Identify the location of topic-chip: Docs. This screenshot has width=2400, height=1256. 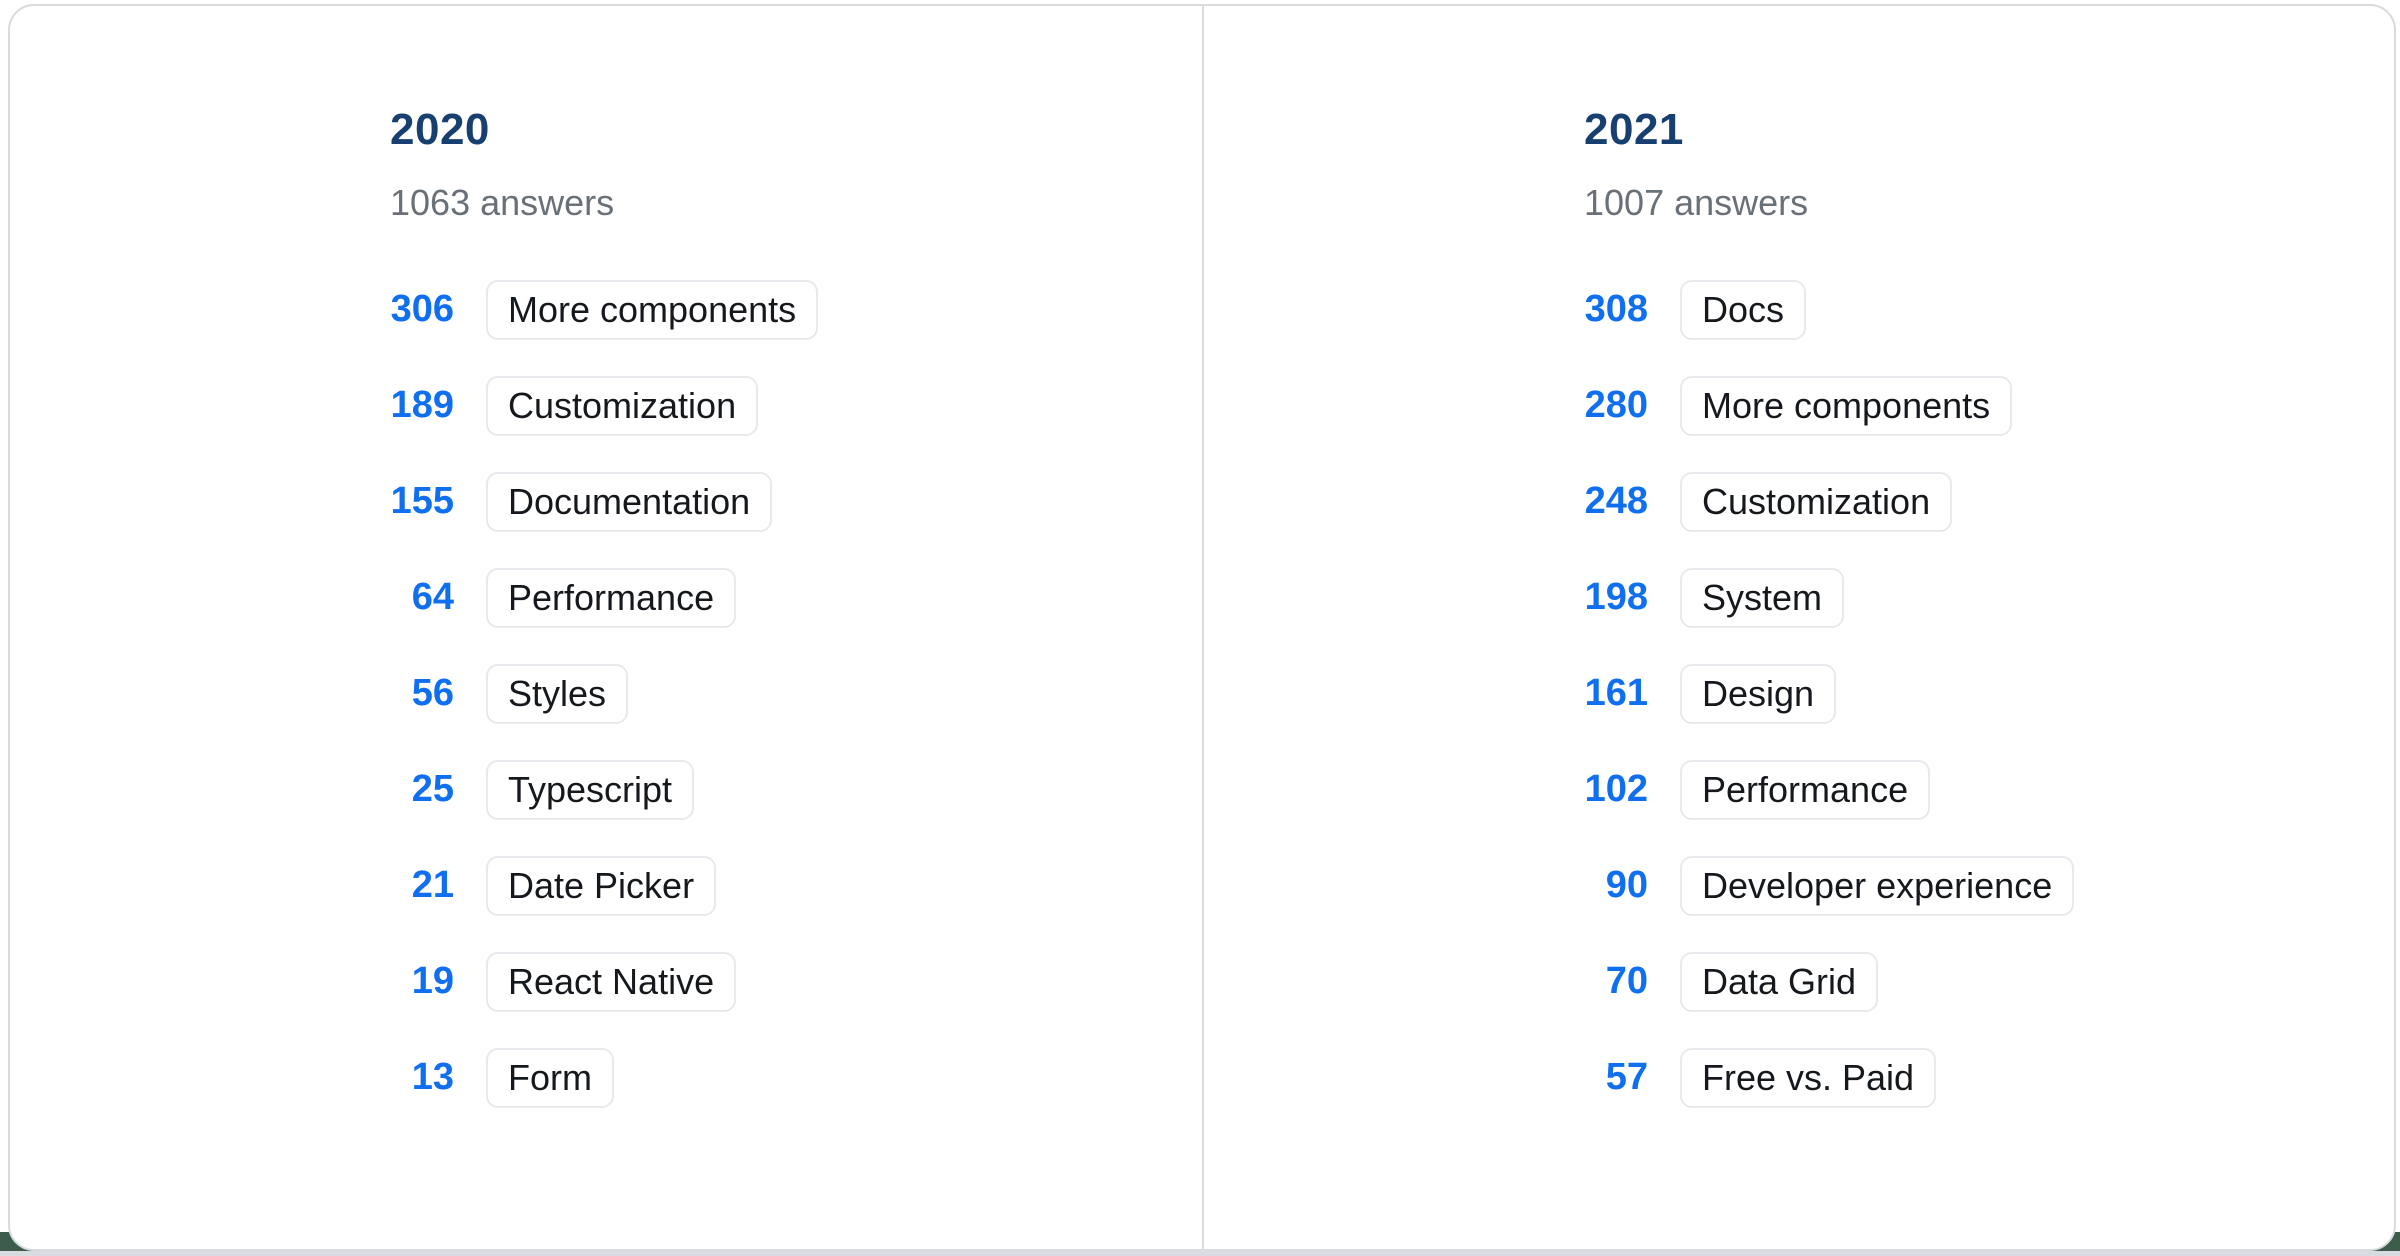
(1743, 309).